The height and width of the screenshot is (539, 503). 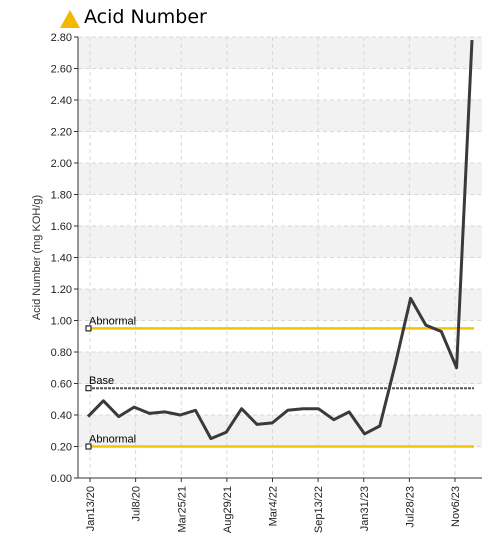 I want to click on y-tick-label: 2.00, so click(x=61, y=164).